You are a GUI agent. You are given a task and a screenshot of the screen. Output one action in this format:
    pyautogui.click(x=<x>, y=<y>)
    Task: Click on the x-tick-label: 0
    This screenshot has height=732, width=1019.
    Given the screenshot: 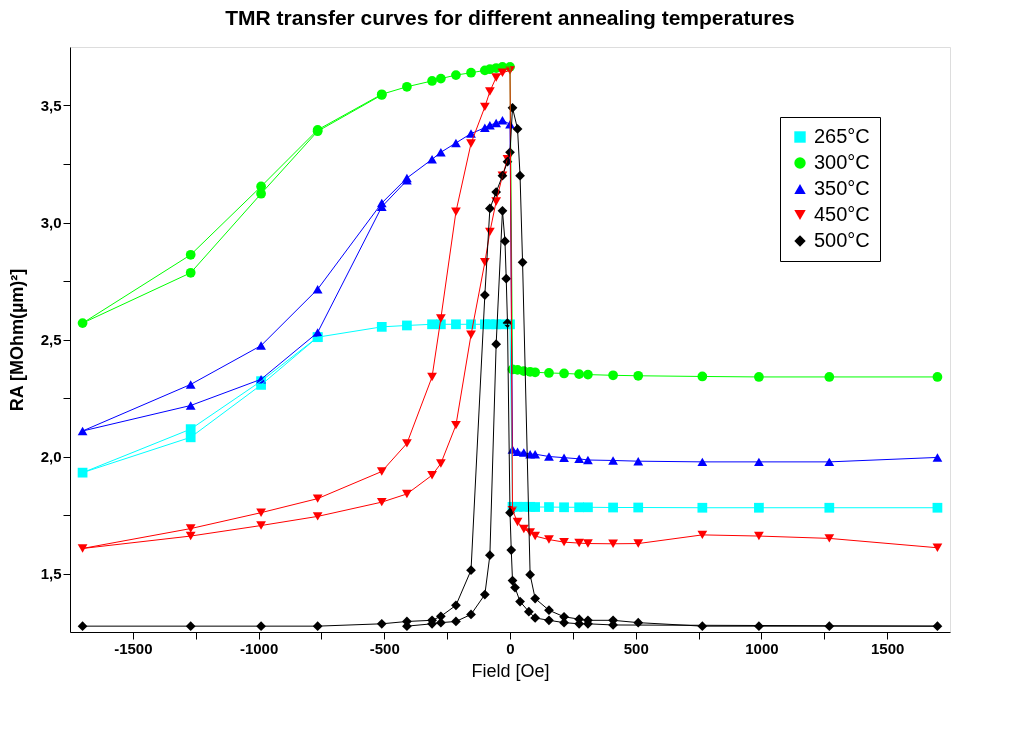 What is the action you would take?
    pyautogui.click(x=510, y=648)
    